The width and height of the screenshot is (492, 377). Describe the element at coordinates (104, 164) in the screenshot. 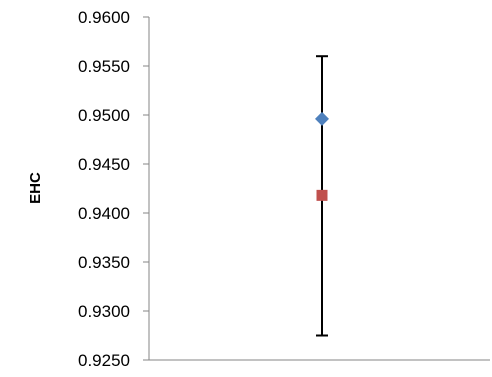

I see `y-tick-label: 0.9450` at that location.